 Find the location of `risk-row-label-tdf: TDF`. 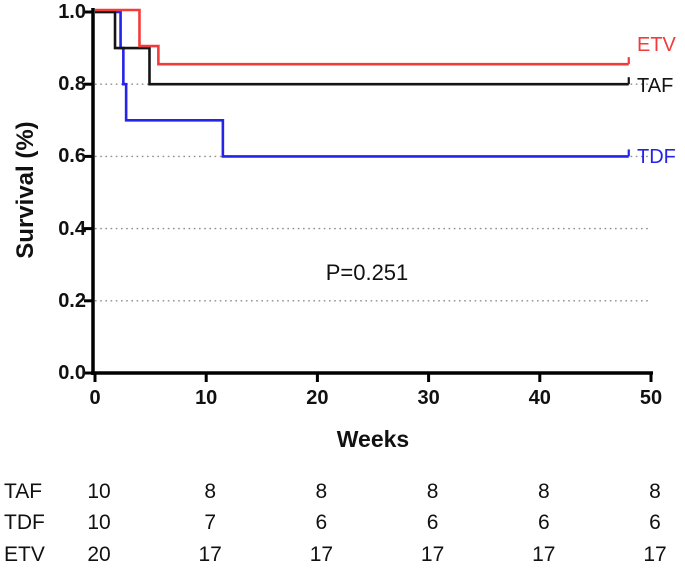

risk-row-label-tdf: TDF is located at coordinates (24, 522).